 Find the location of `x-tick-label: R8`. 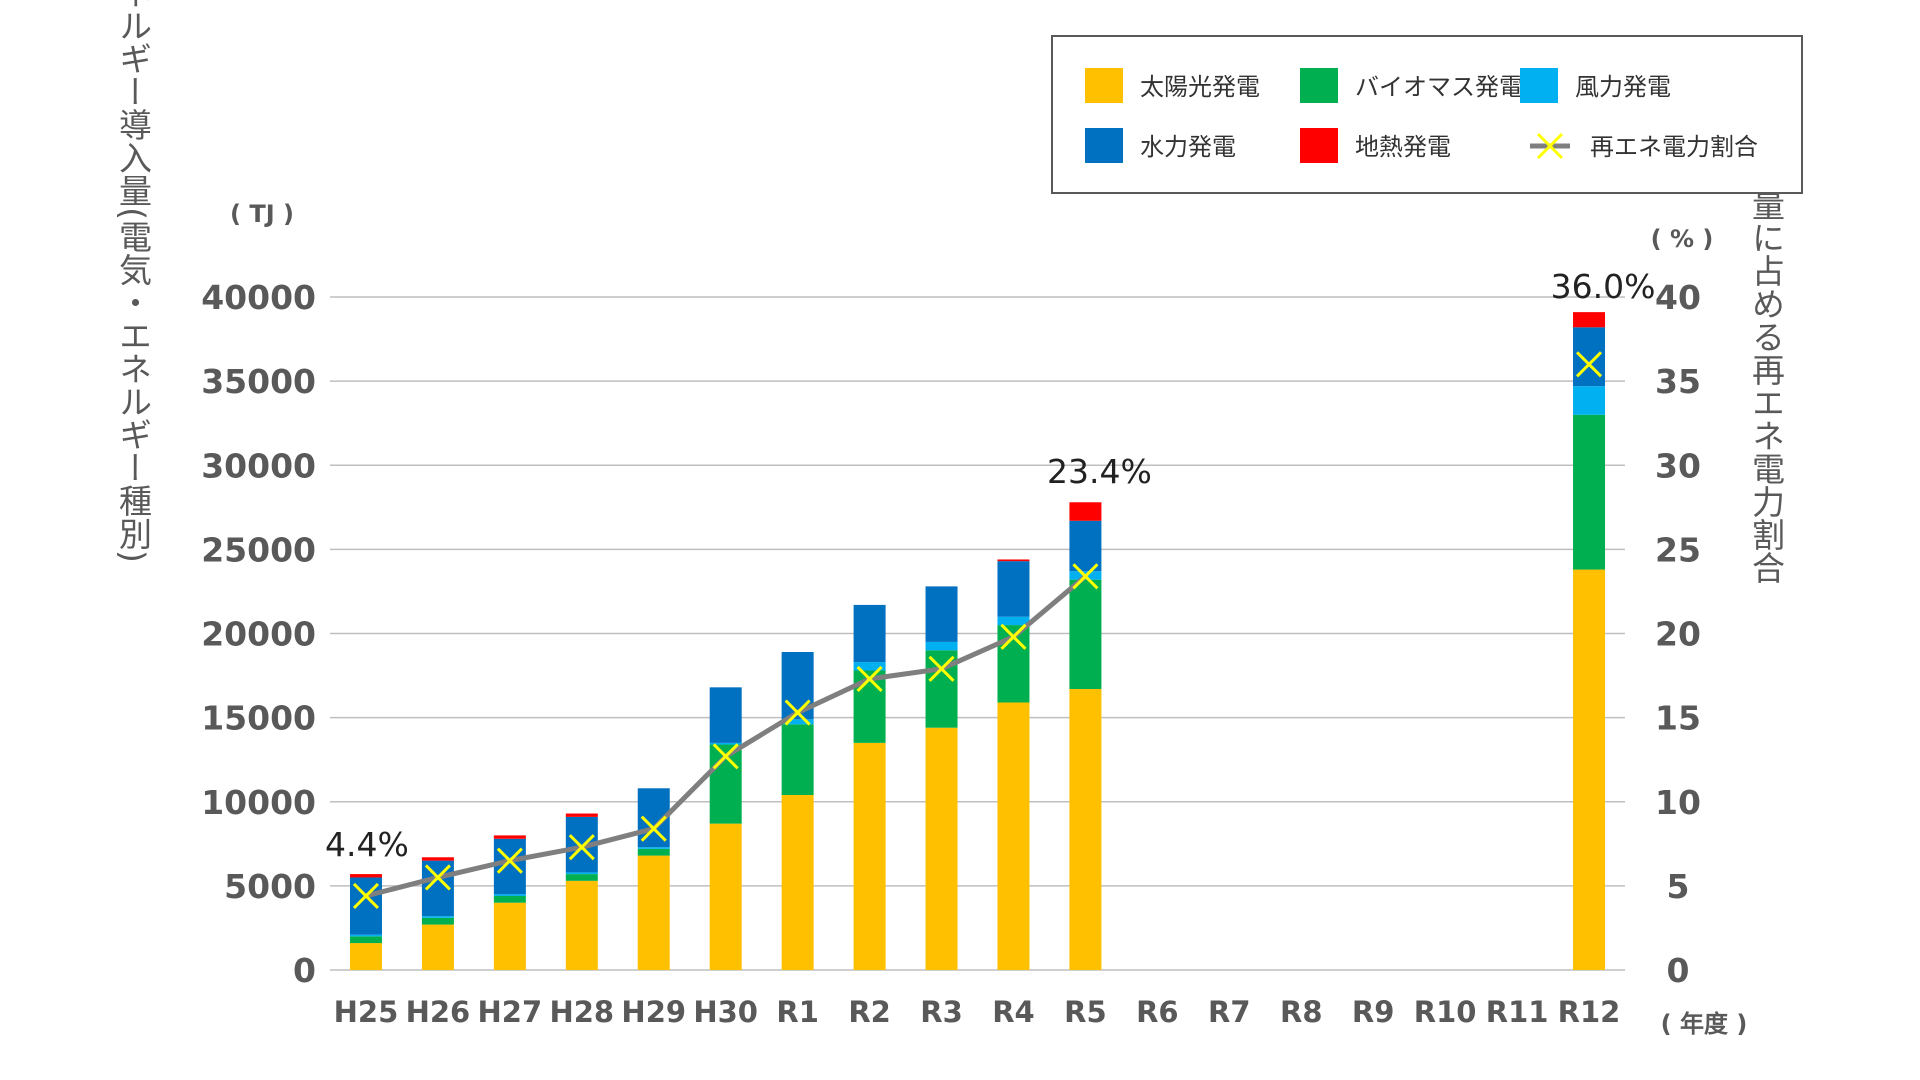

x-tick-label: R8 is located at coordinates (1301, 1012).